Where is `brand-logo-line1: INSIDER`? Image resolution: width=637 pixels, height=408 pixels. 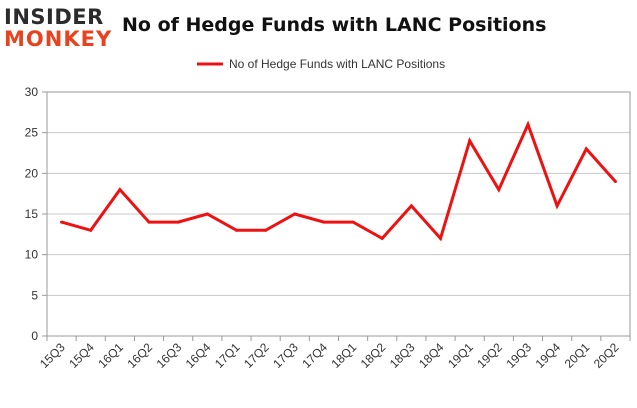
brand-logo-line1: INSIDER is located at coordinates (54, 17).